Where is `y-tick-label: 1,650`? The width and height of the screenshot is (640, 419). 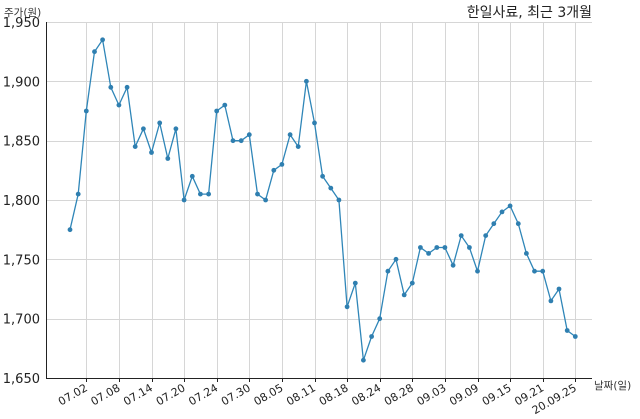 y-tick-label: 1,650 is located at coordinates (21, 379).